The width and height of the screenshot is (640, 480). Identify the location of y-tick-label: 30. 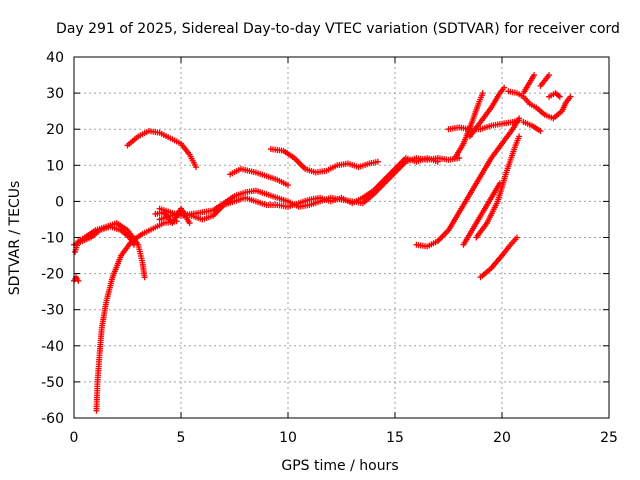
(55, 94).